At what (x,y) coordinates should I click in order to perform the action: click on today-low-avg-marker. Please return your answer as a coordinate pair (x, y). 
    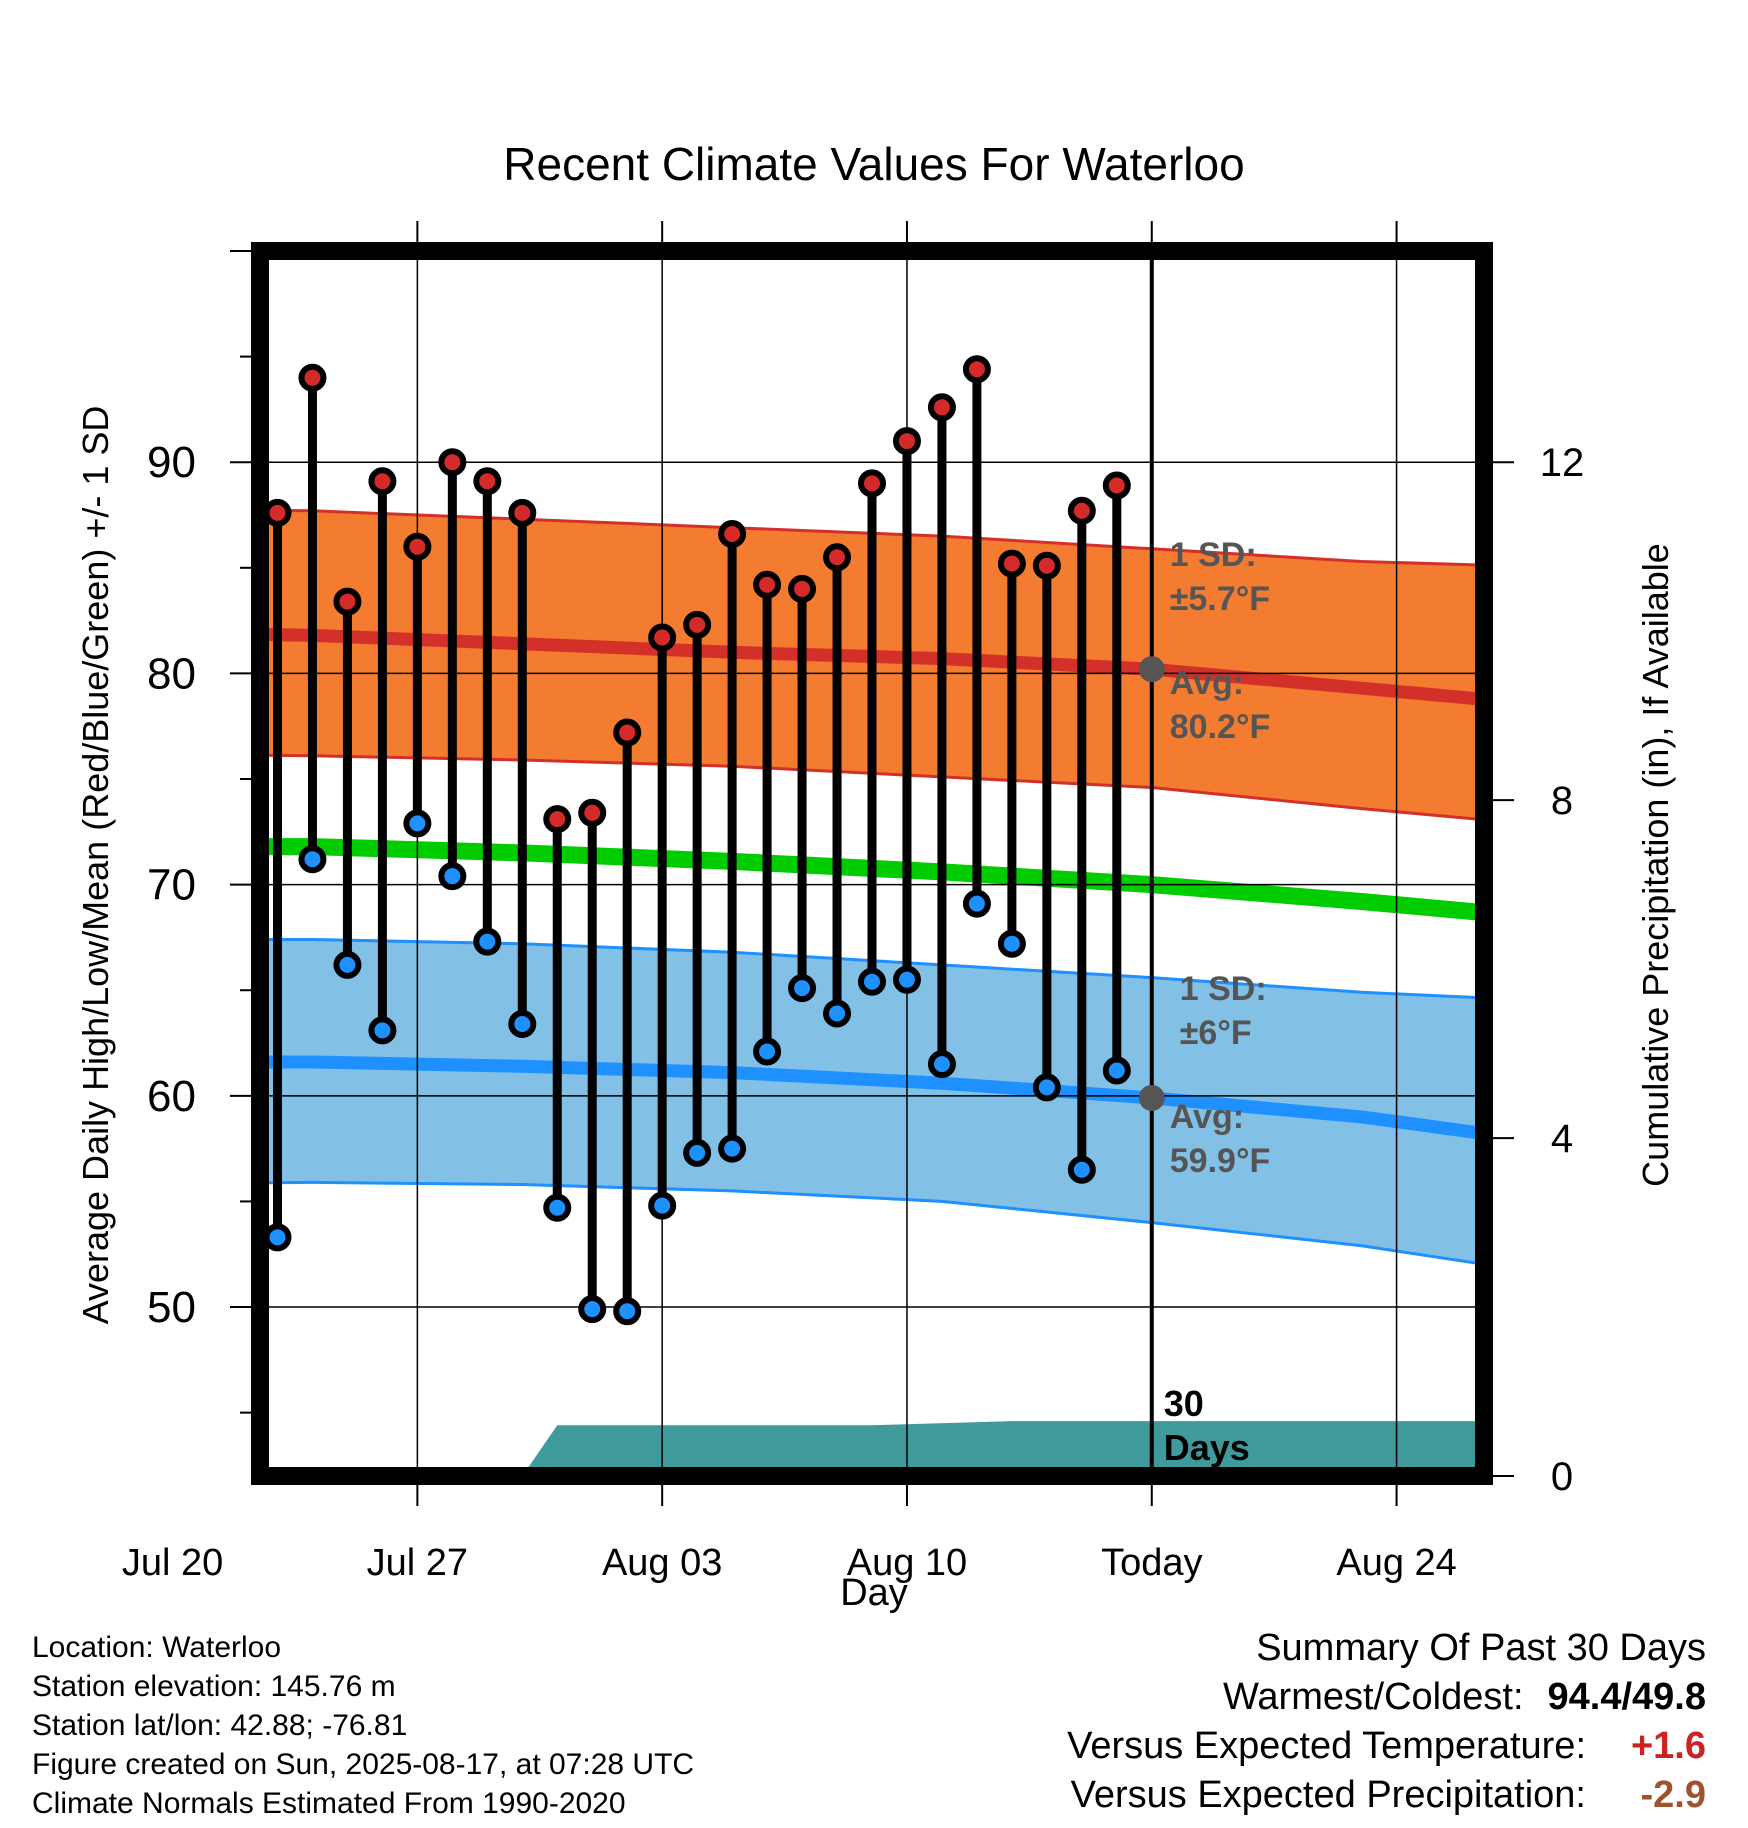
    Looking at the image, I should click on (1151, 1097).